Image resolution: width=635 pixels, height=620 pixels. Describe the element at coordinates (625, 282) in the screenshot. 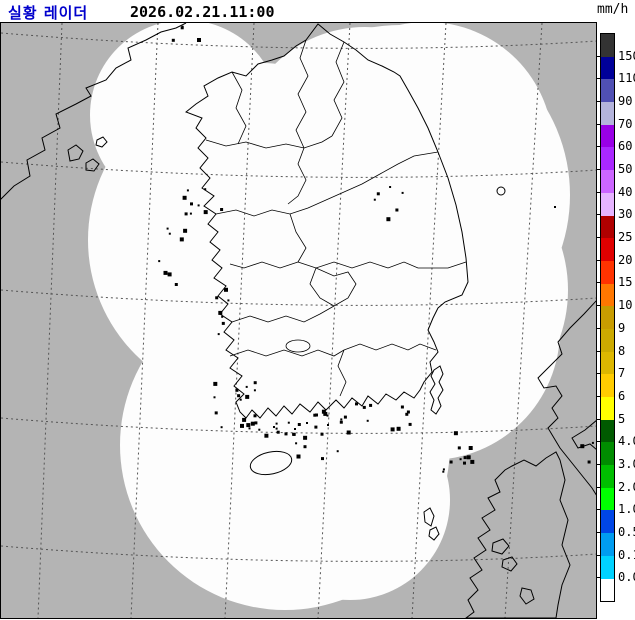

I see `legend-label: 15` at that location.